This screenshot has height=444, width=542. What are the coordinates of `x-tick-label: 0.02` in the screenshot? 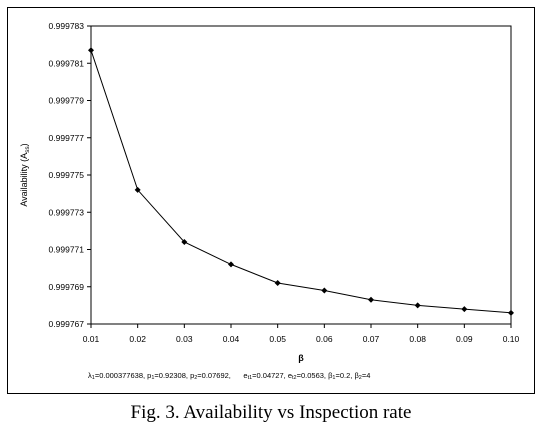 It's located at (137, 339).